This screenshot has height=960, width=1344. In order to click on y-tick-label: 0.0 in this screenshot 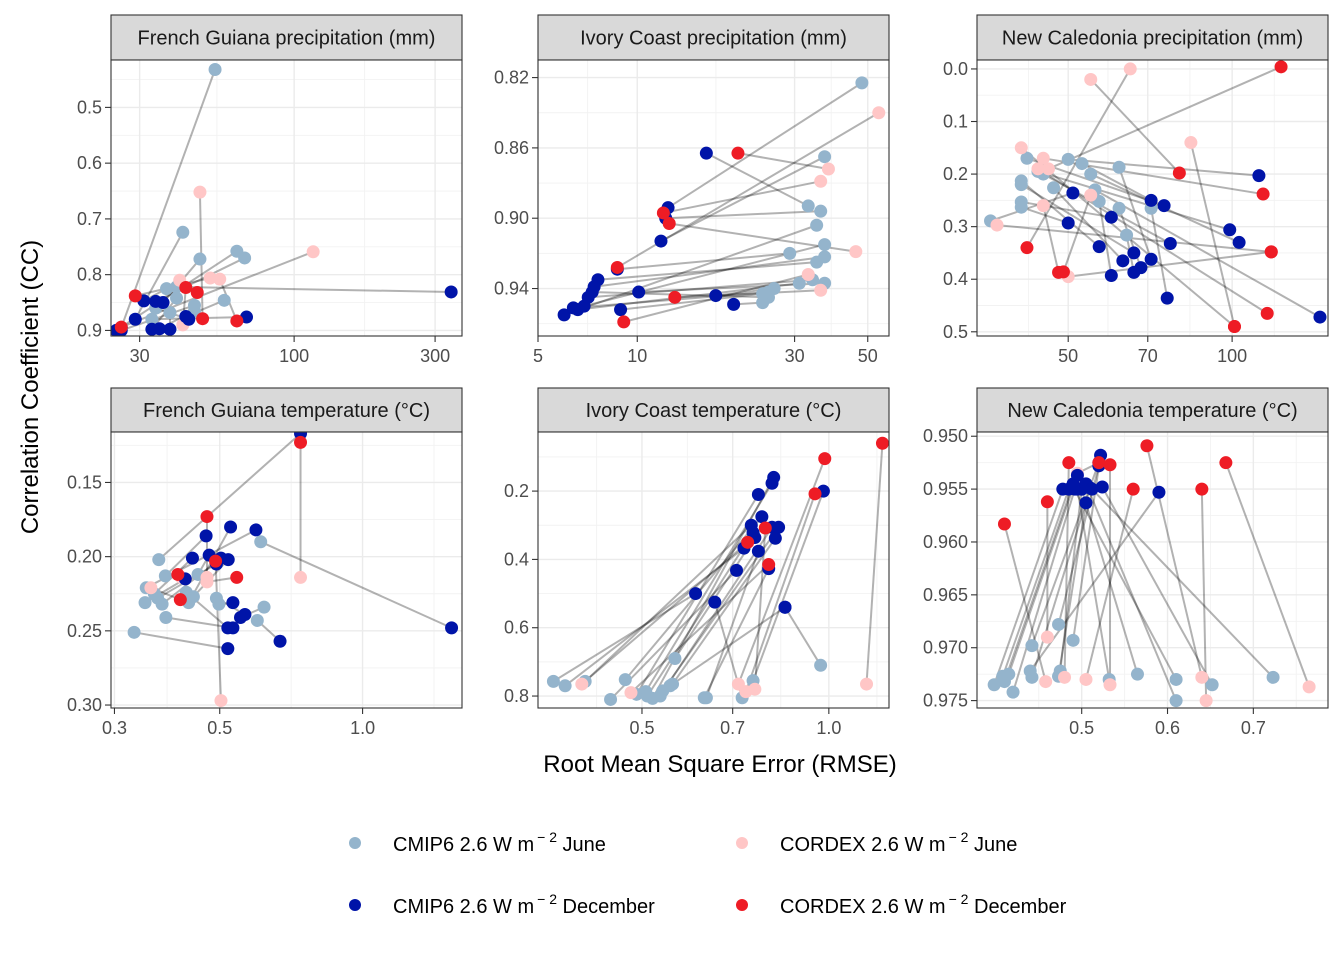, I will do `click(955, 69)`.